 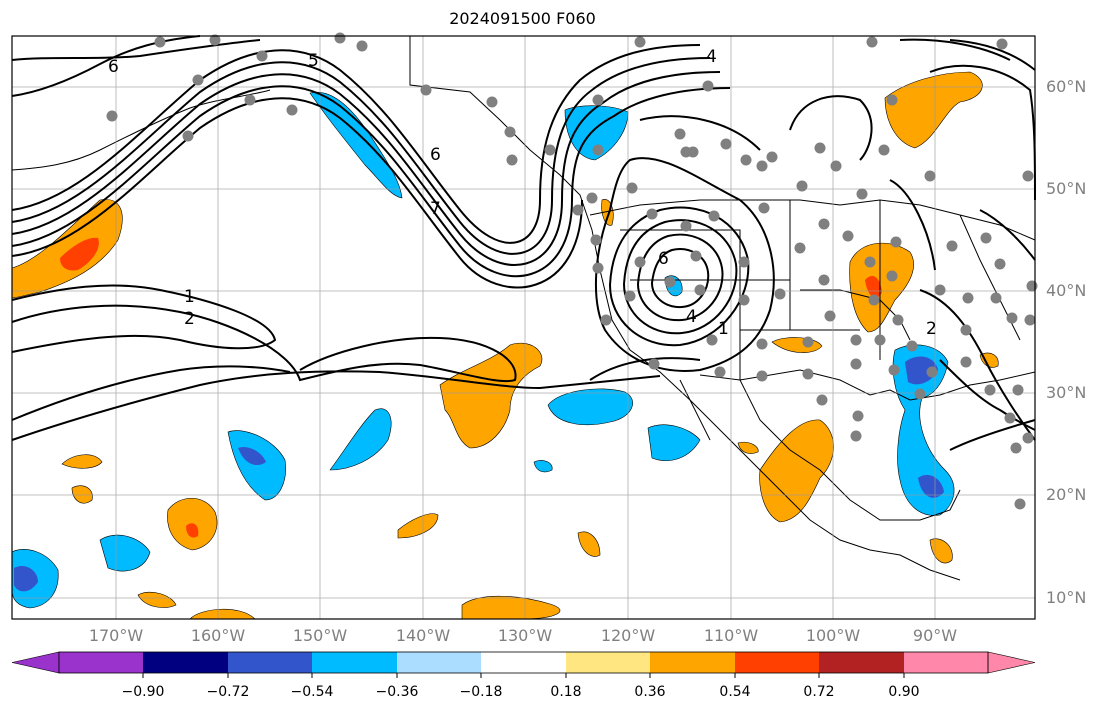 What do you see at coordinates (192, 530) in the screenshot?
I see `red-field-hawaii` at bounding box center [192, 530].